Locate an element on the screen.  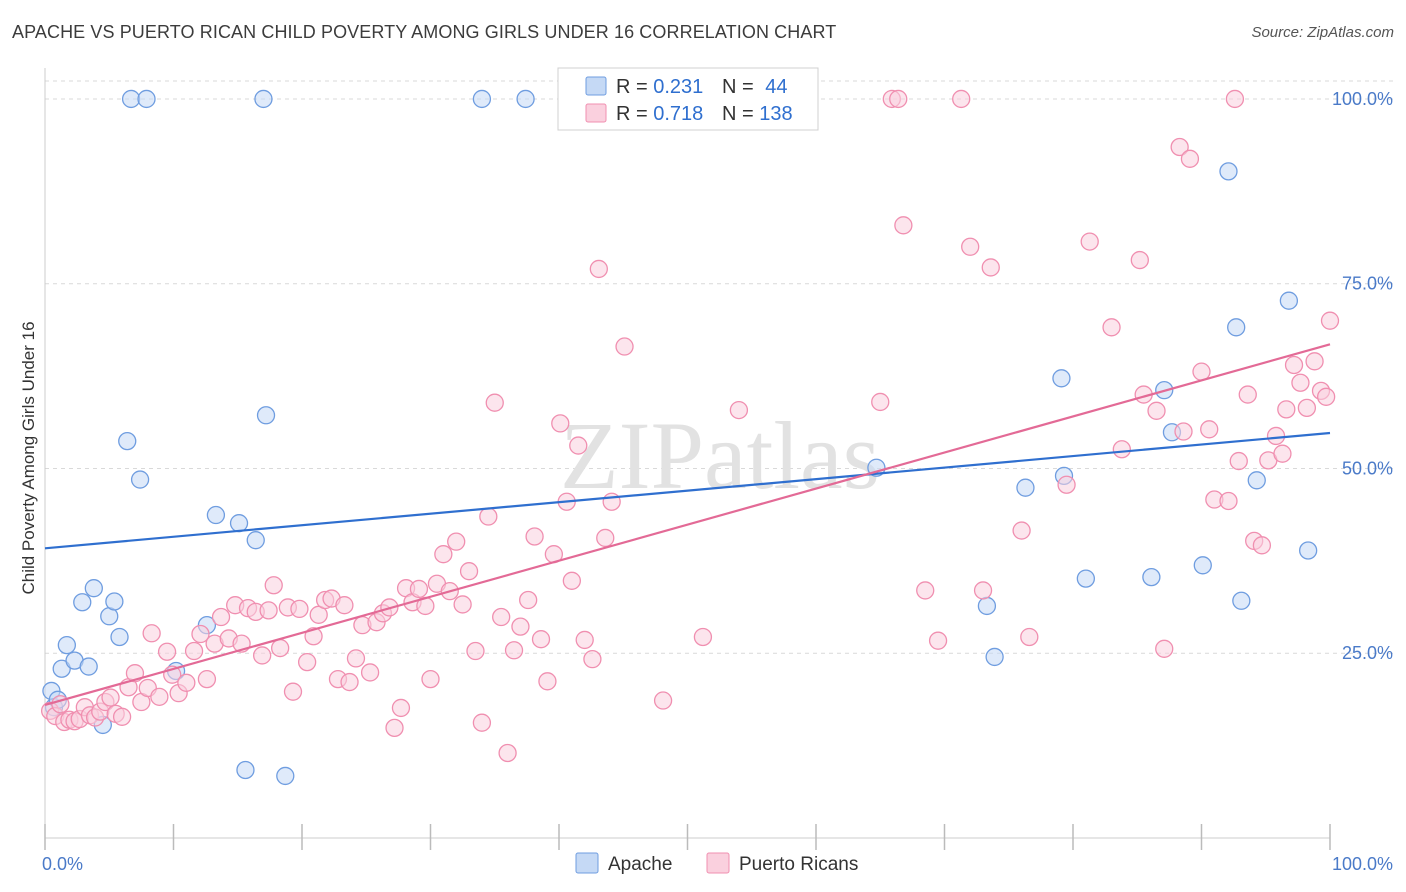
y-tick-label: 100.0% is located at coordinates (1362, 99).